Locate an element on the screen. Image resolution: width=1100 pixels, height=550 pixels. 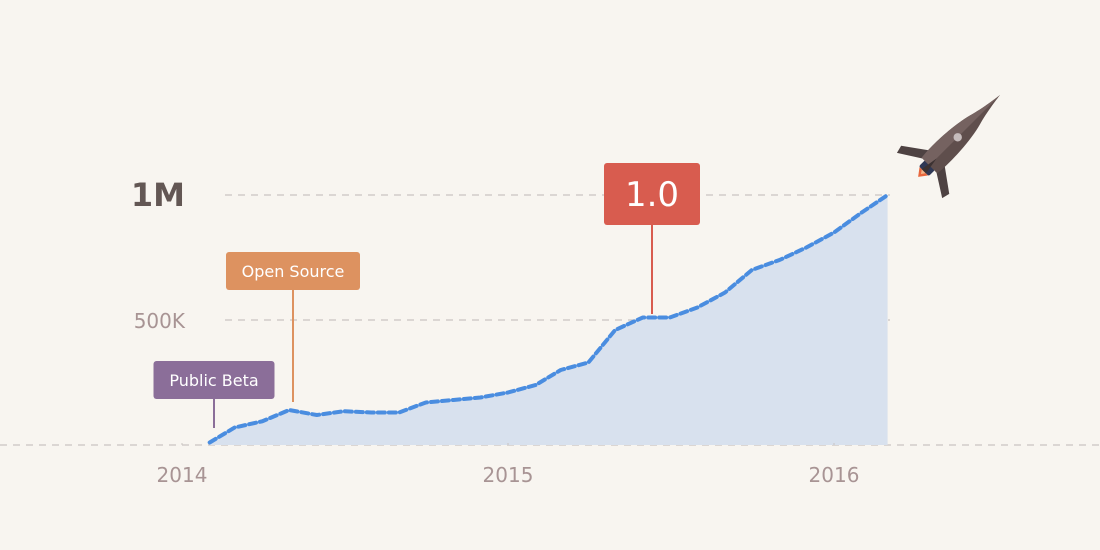
x-axis-ticks: 2014 2015 2016 is located at coordinates (508, 465).